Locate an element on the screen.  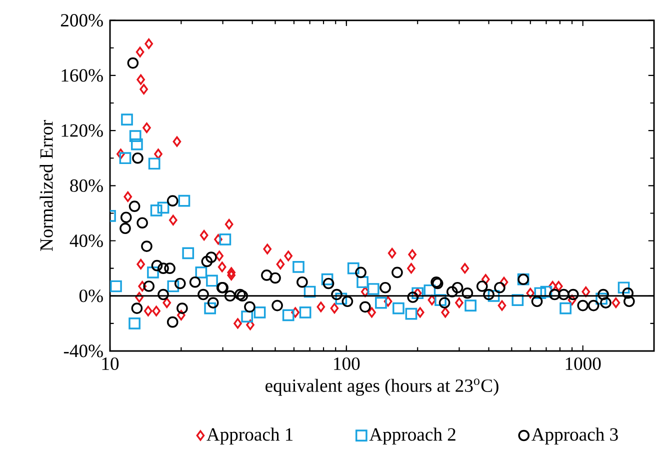
y-tick-label: 200% is located at coordinates (81, 20).